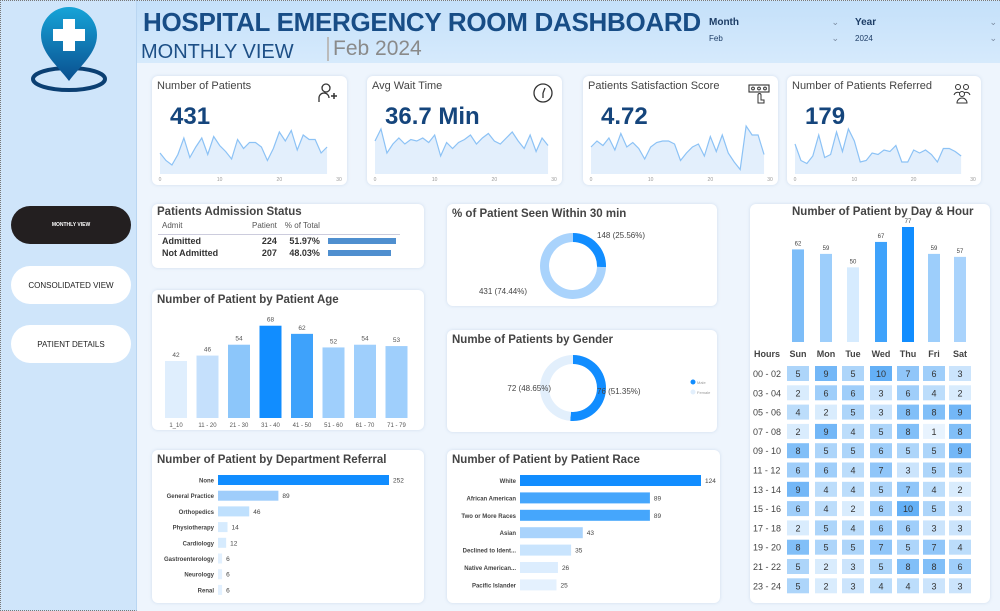  I want to click on bar-data-label: 252, so click(398, 481).